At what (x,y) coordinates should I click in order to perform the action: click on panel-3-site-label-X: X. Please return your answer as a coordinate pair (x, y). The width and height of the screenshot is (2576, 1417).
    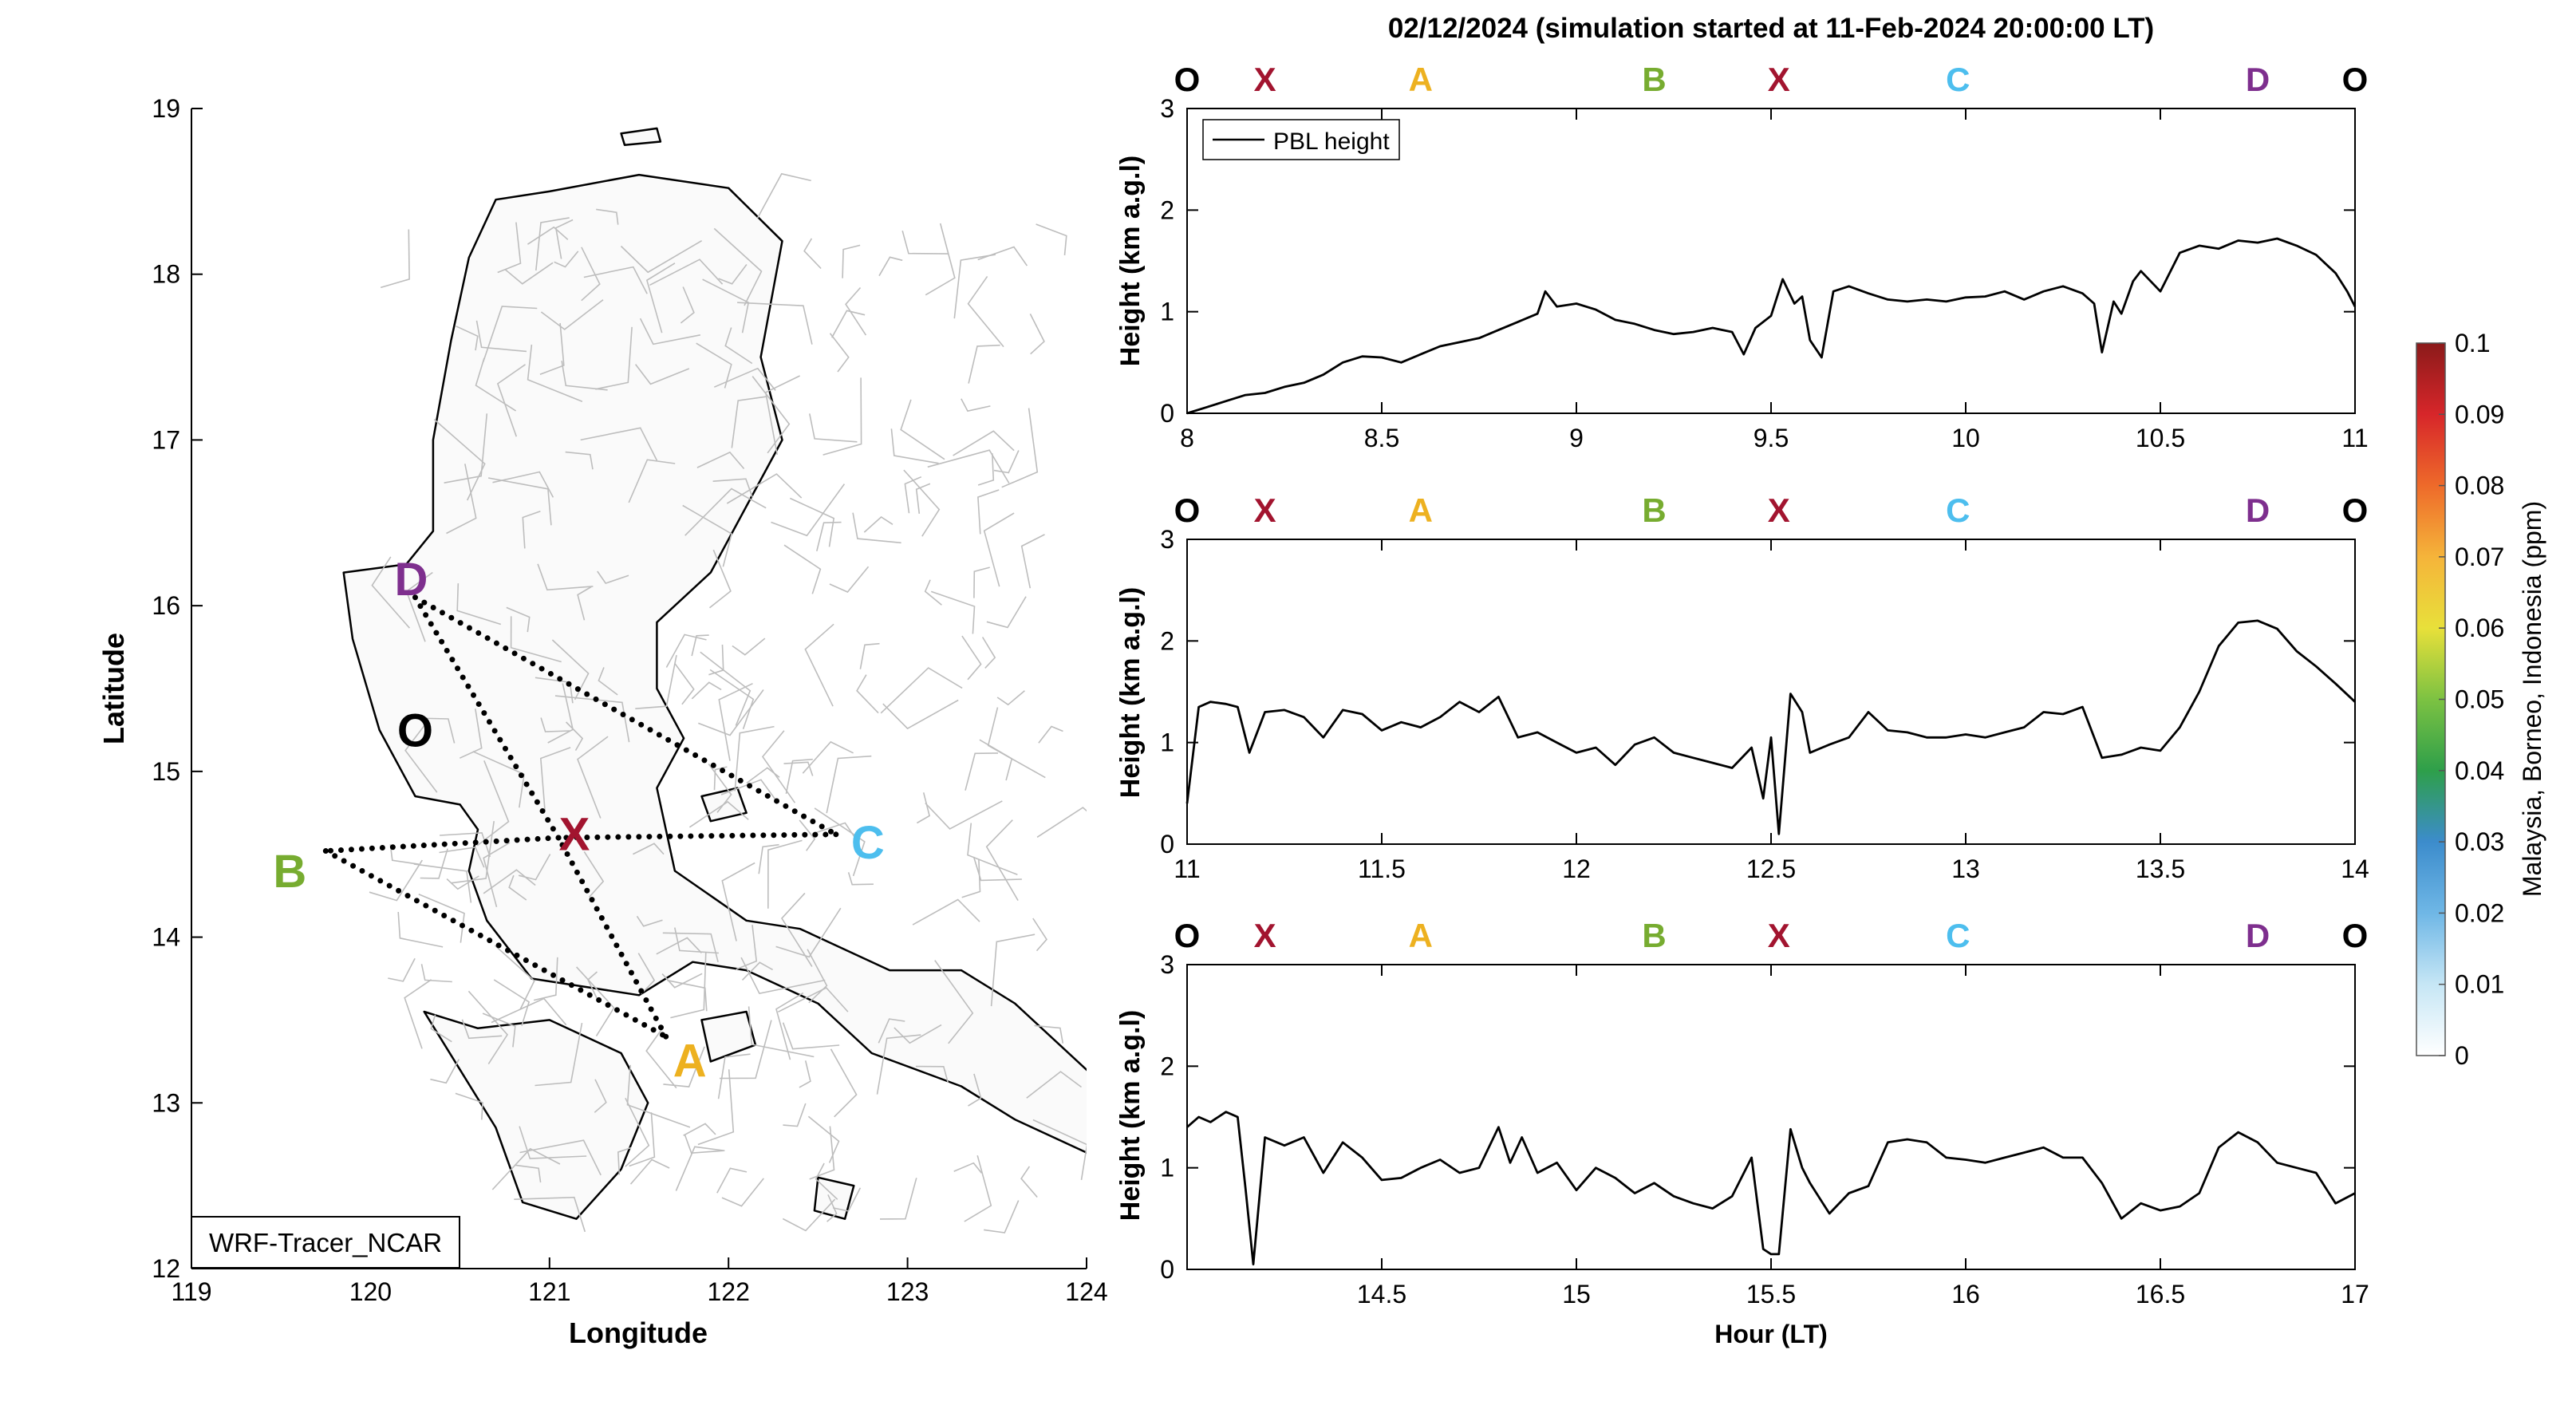
    Looking at the image, I should click on (1265, 935).